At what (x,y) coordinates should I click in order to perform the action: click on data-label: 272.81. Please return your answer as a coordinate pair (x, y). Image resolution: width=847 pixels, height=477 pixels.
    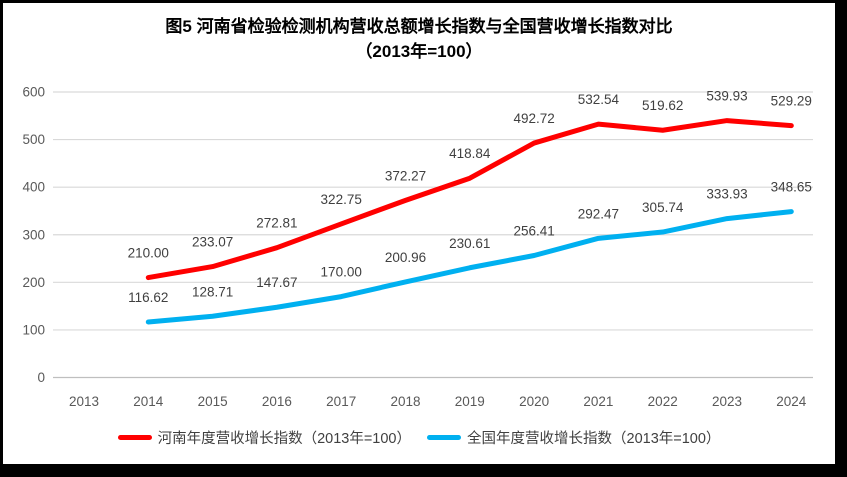
    Looking at the image, I should click on (276, 223).